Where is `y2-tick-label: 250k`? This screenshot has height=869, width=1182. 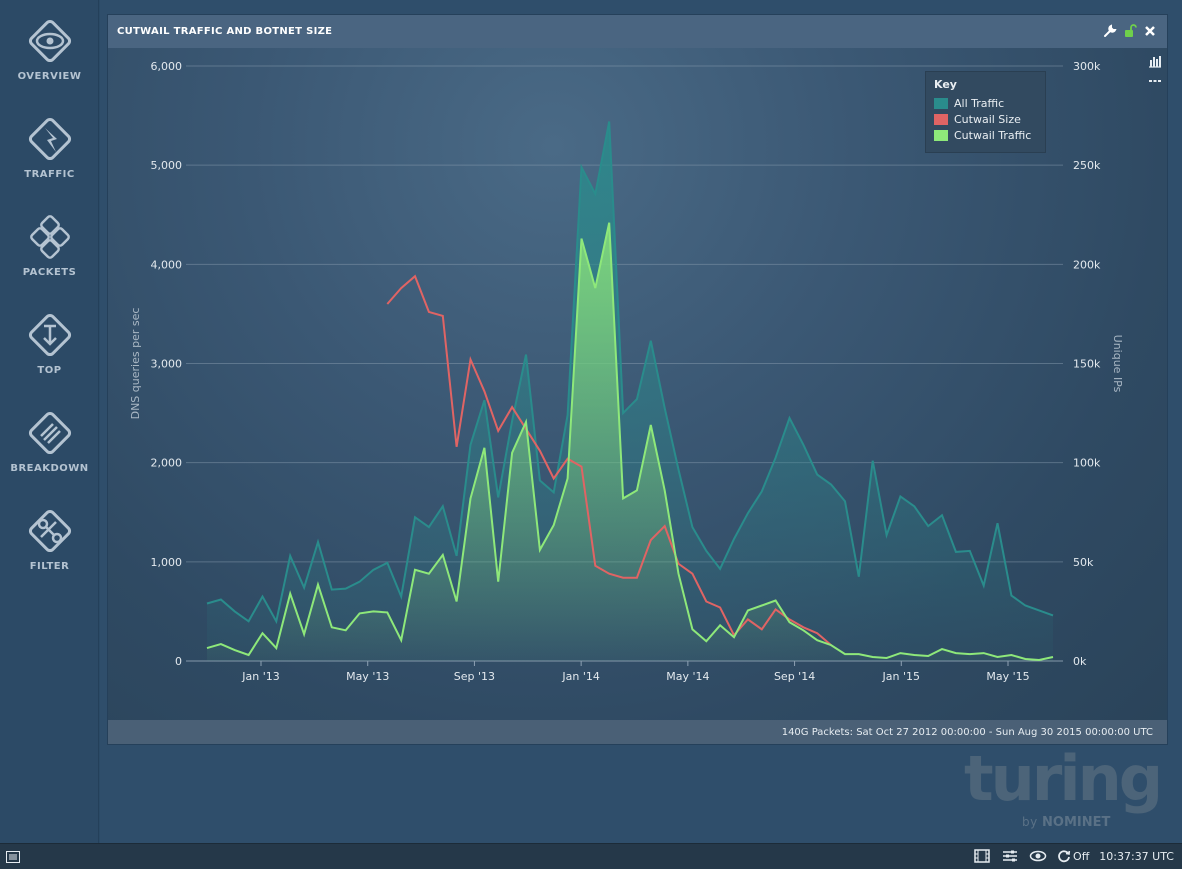
y2-tick-label: 250k is located at coordinates (1087, 165).